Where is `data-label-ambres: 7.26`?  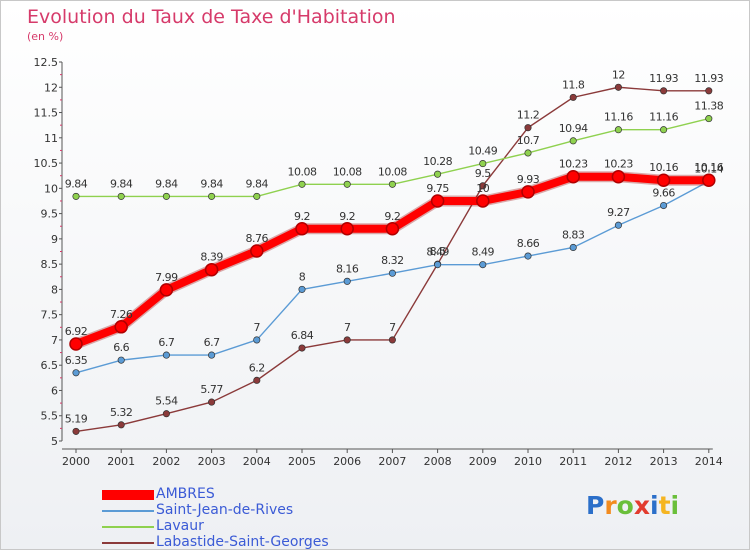
data-label-ambres: 7.26 is located at coordinates (121, 314).